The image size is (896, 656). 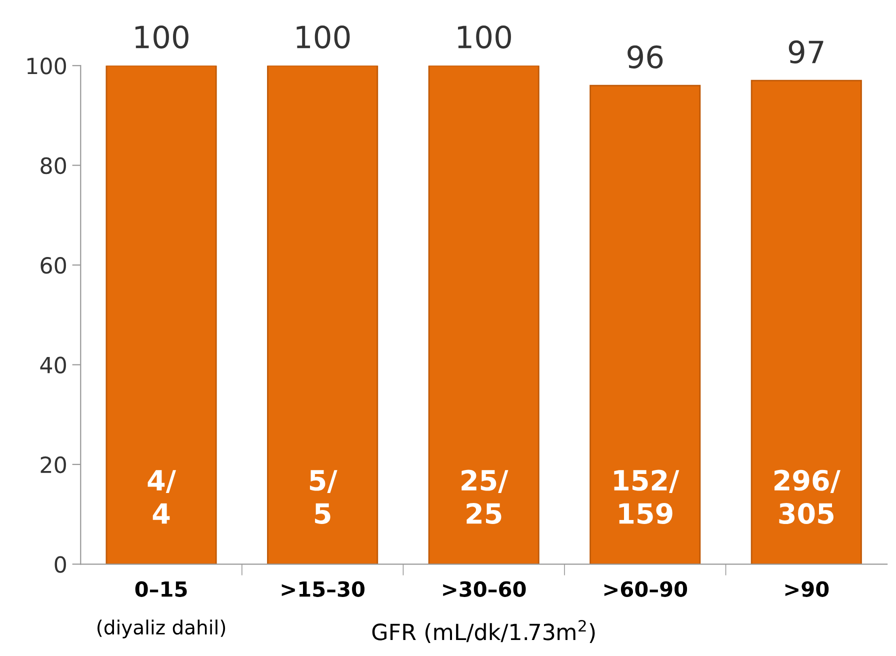 I want to click on y-tick-label: 60, so click(x=53, y=265).